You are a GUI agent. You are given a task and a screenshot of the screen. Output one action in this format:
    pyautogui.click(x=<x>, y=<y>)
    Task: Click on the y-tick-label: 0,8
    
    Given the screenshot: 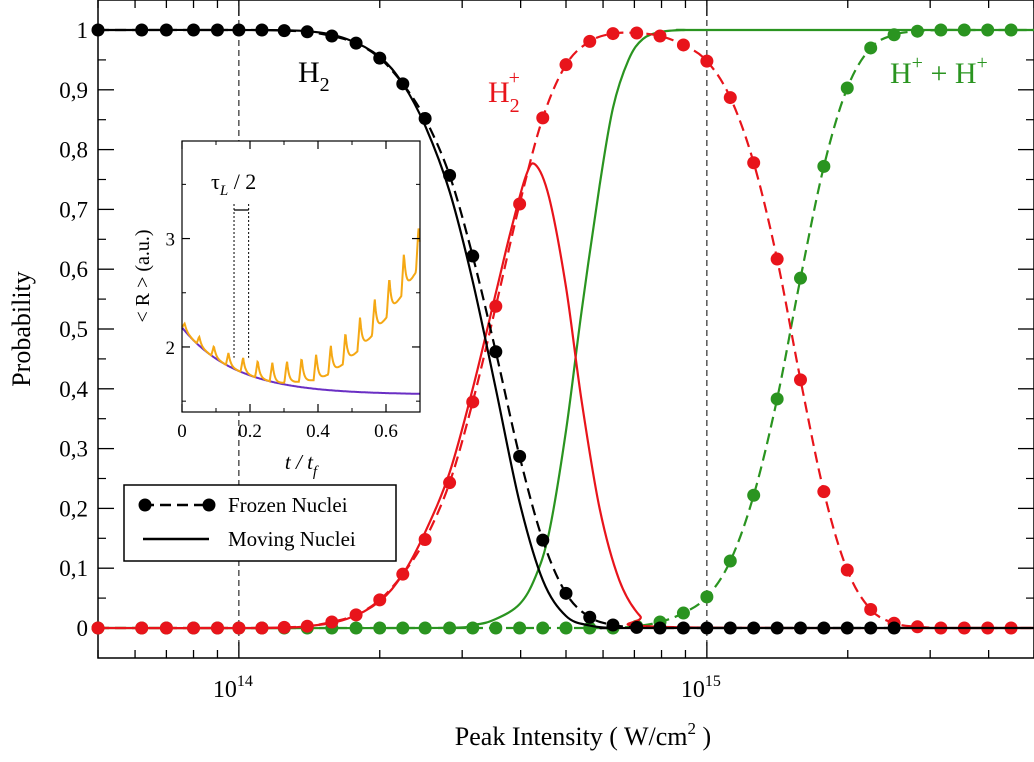 What is the action you would take?
    pyautogui.click(x=73, y=150)
    